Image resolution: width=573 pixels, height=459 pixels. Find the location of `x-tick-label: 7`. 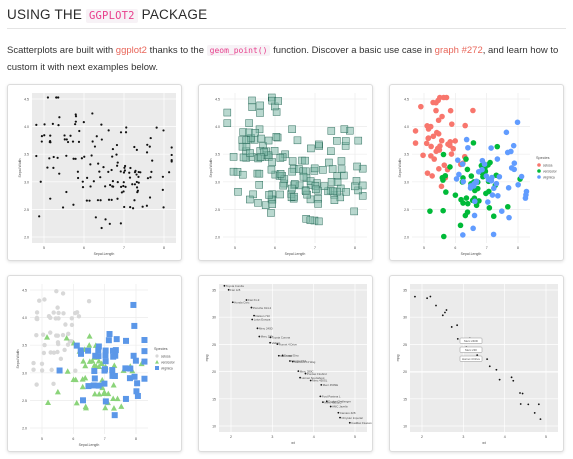

x-tick-label: 7 is located at coordinates (105, 439).